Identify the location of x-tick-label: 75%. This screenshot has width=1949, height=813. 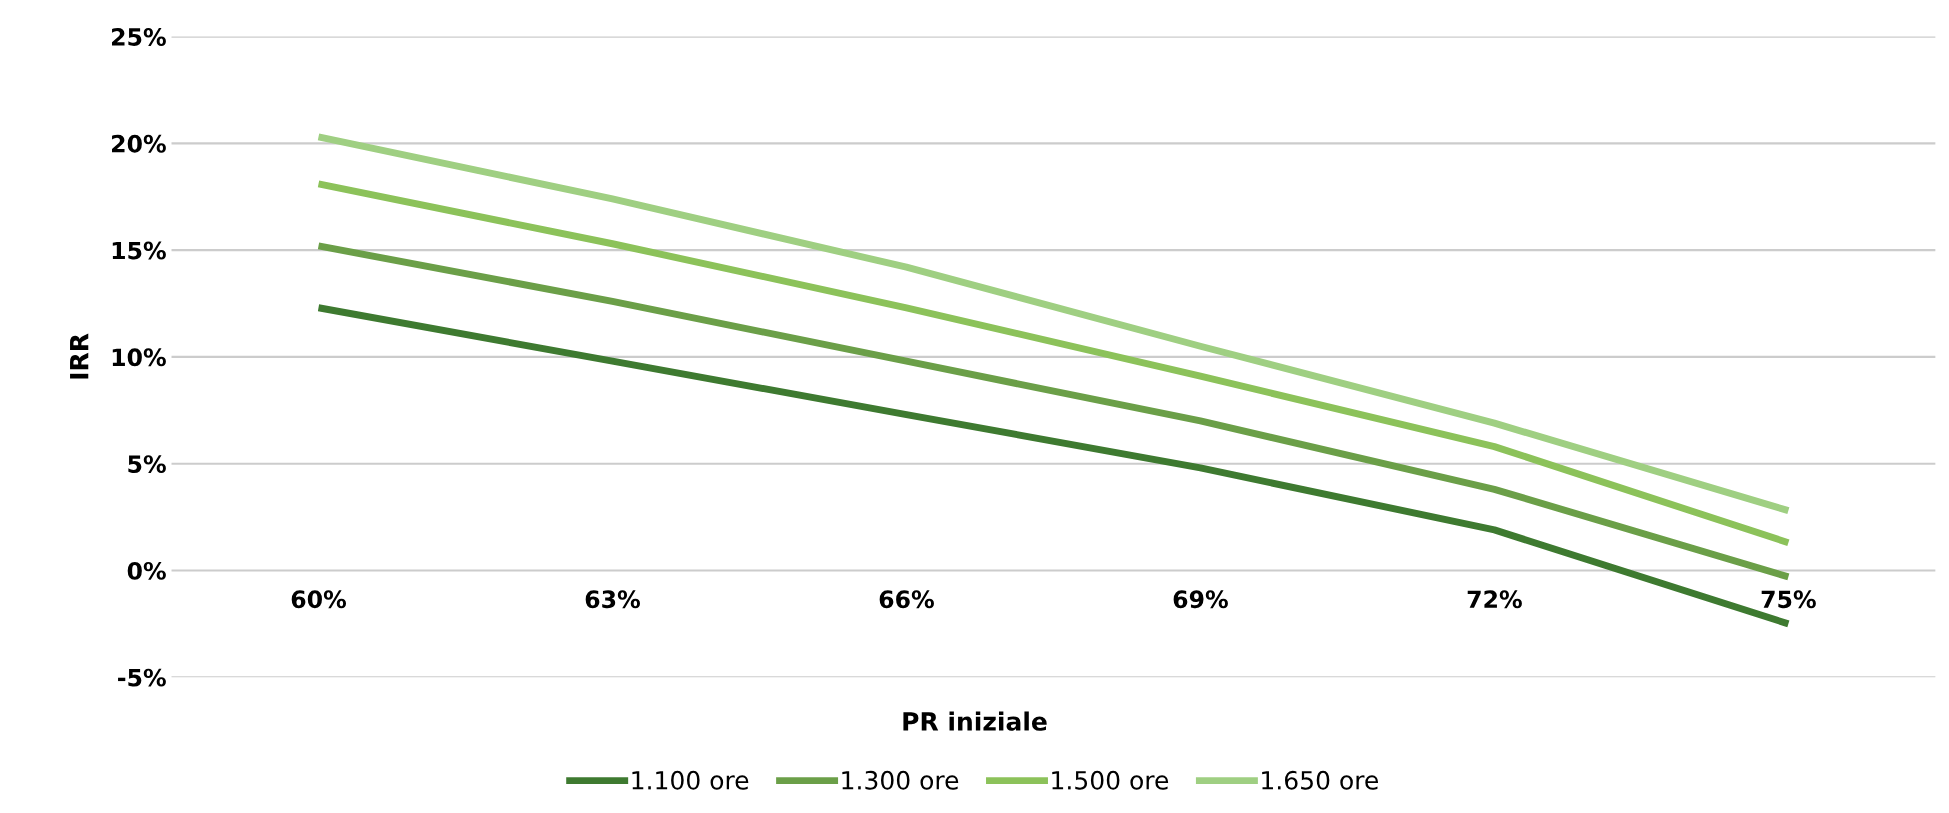
(1788, 599).